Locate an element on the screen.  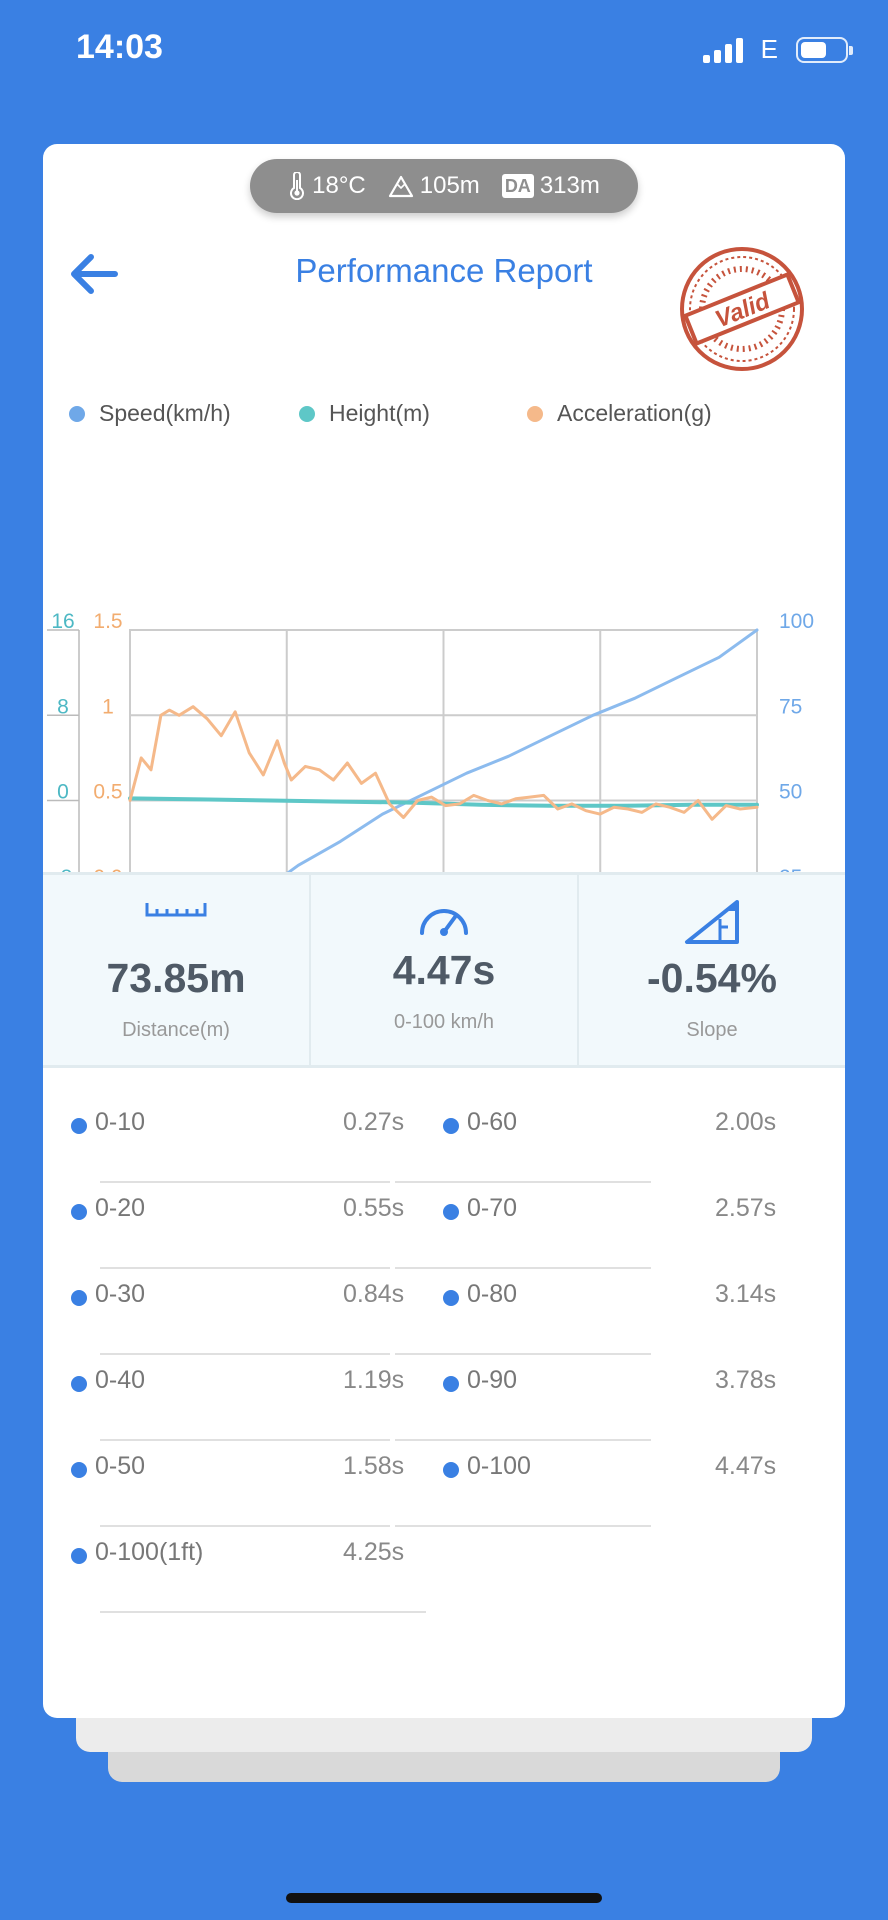
speedometer-icon is located at coordinates (444, 922).